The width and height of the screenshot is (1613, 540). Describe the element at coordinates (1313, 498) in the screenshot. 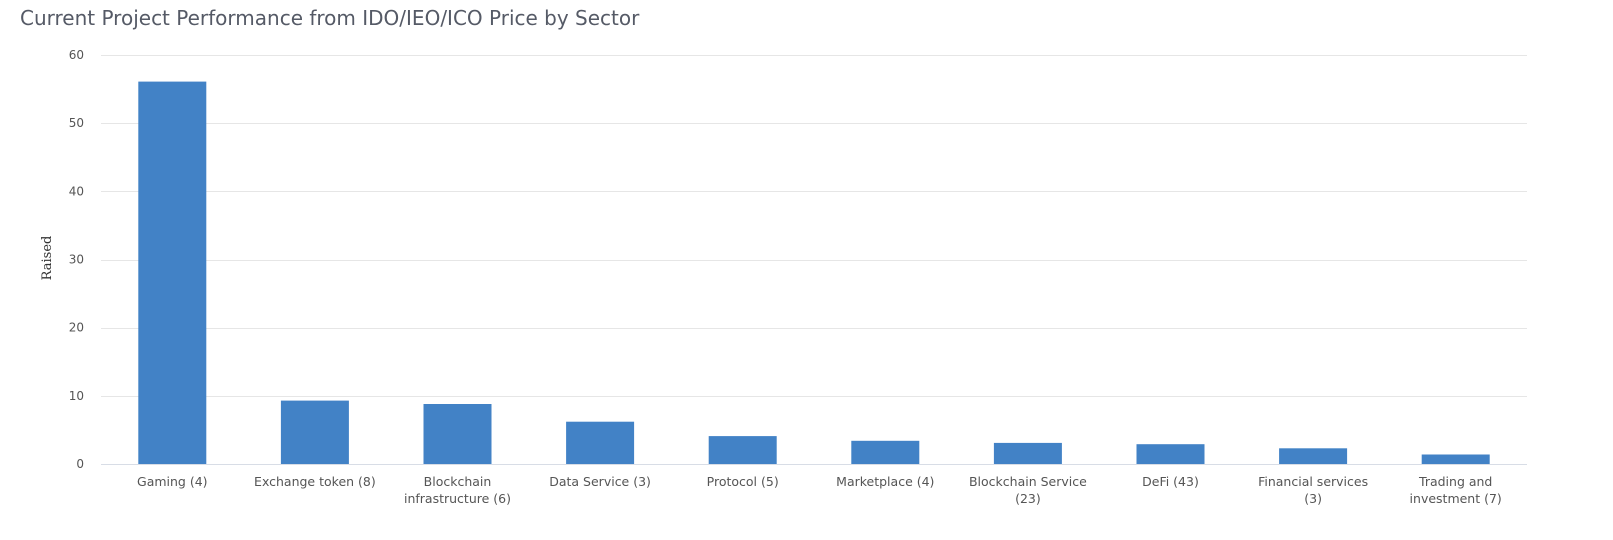

I see `x-tick-label-line: (3)` at that location.